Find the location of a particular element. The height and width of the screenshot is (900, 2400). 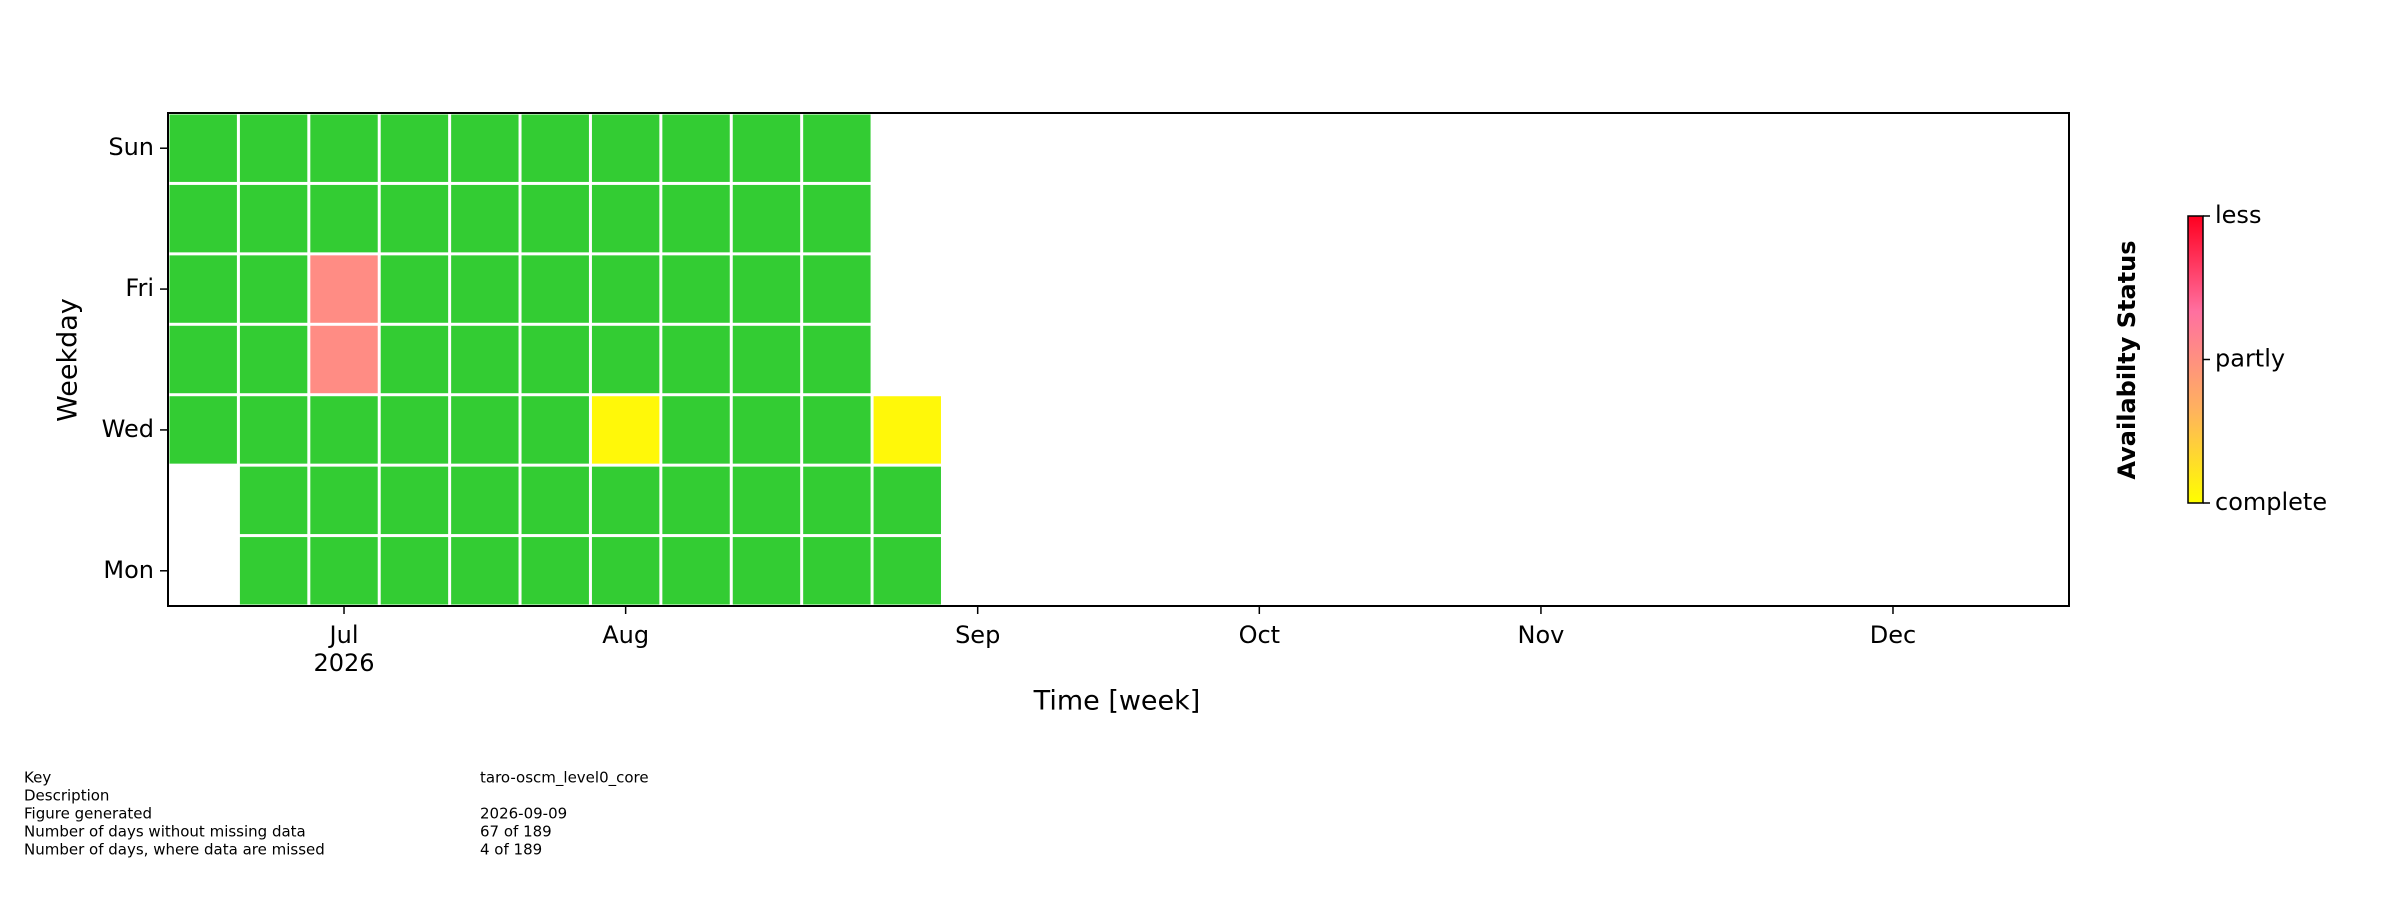

colorbar-tick-label: complete is located at coordinates (2271, 502).